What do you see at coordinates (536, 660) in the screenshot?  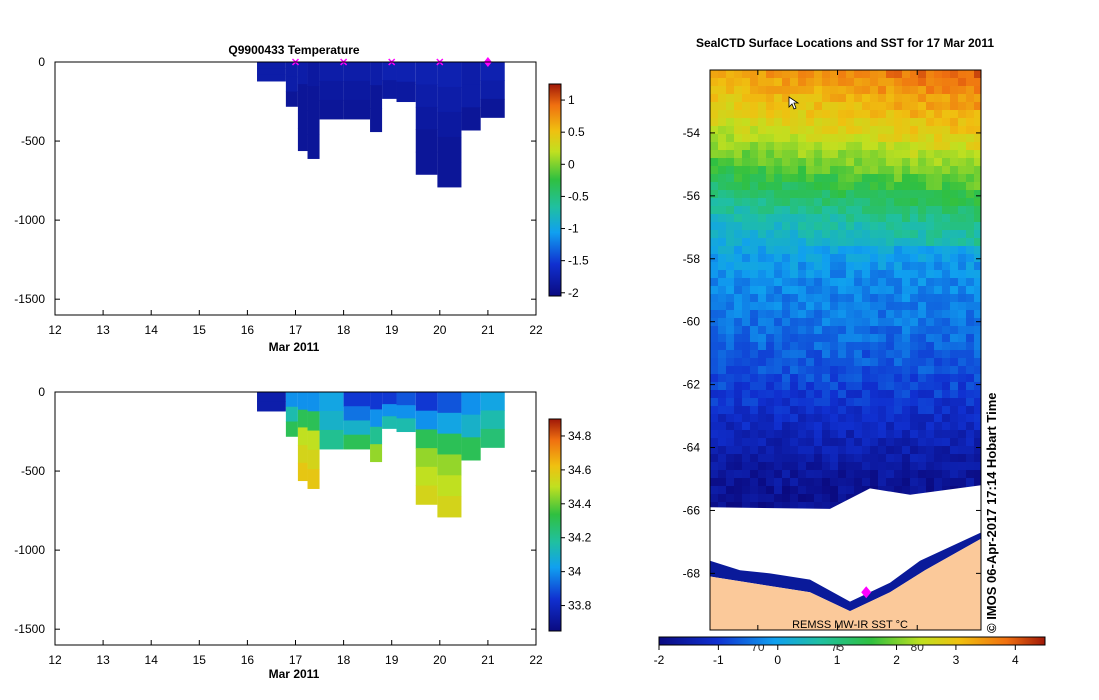 I see `x-tick-label: 22` at bounding box center [536, 660].